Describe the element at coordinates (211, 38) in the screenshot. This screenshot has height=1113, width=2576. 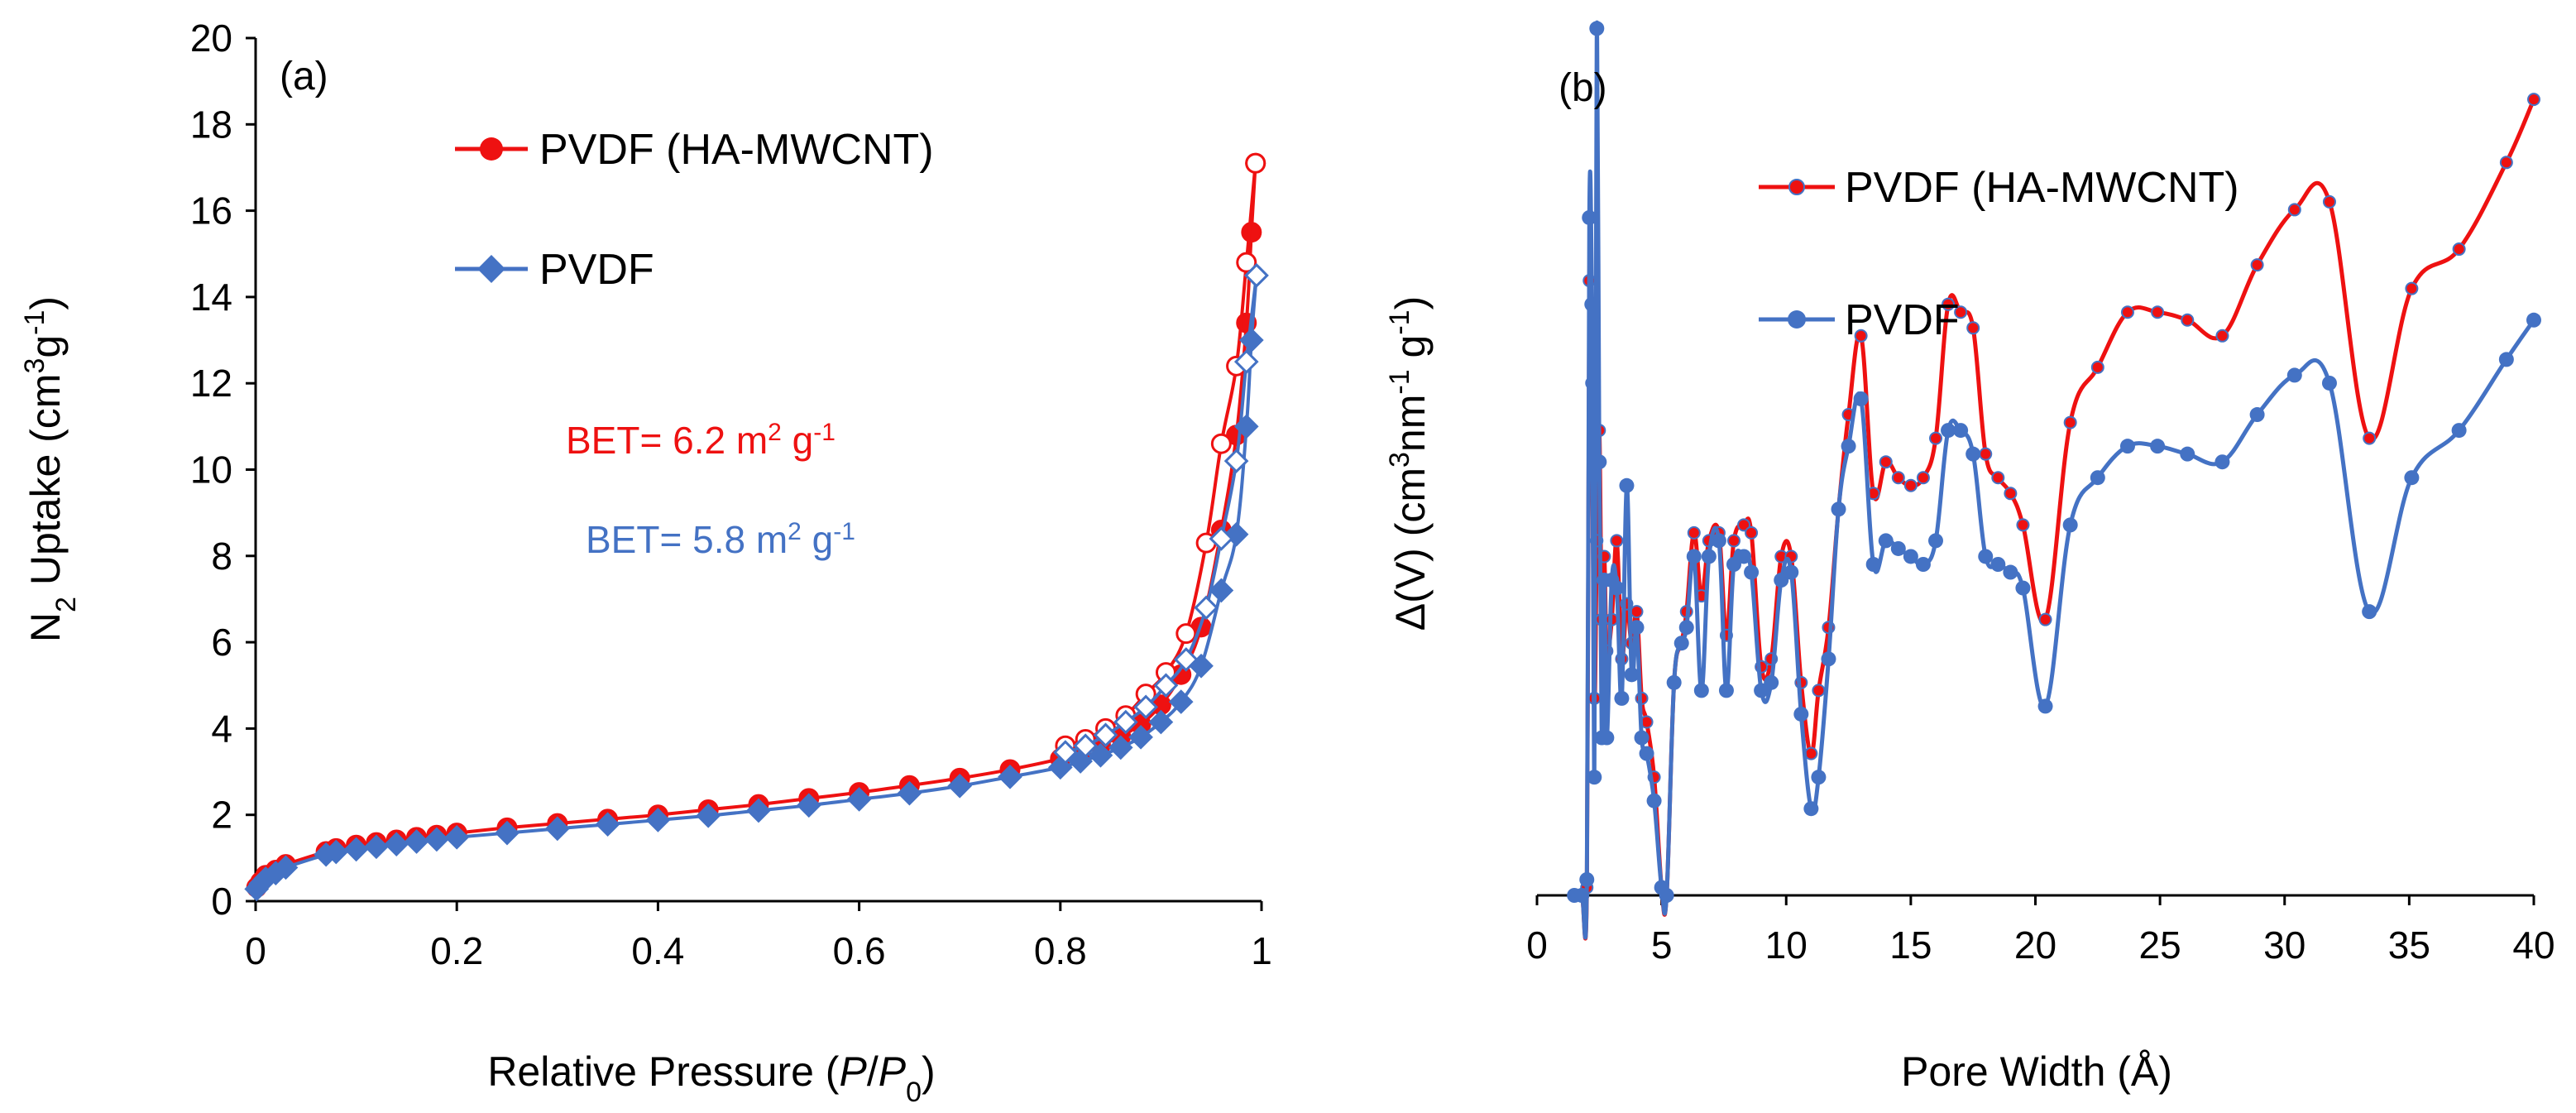
I see `chart-a-y-tick-label: 20` at that location.